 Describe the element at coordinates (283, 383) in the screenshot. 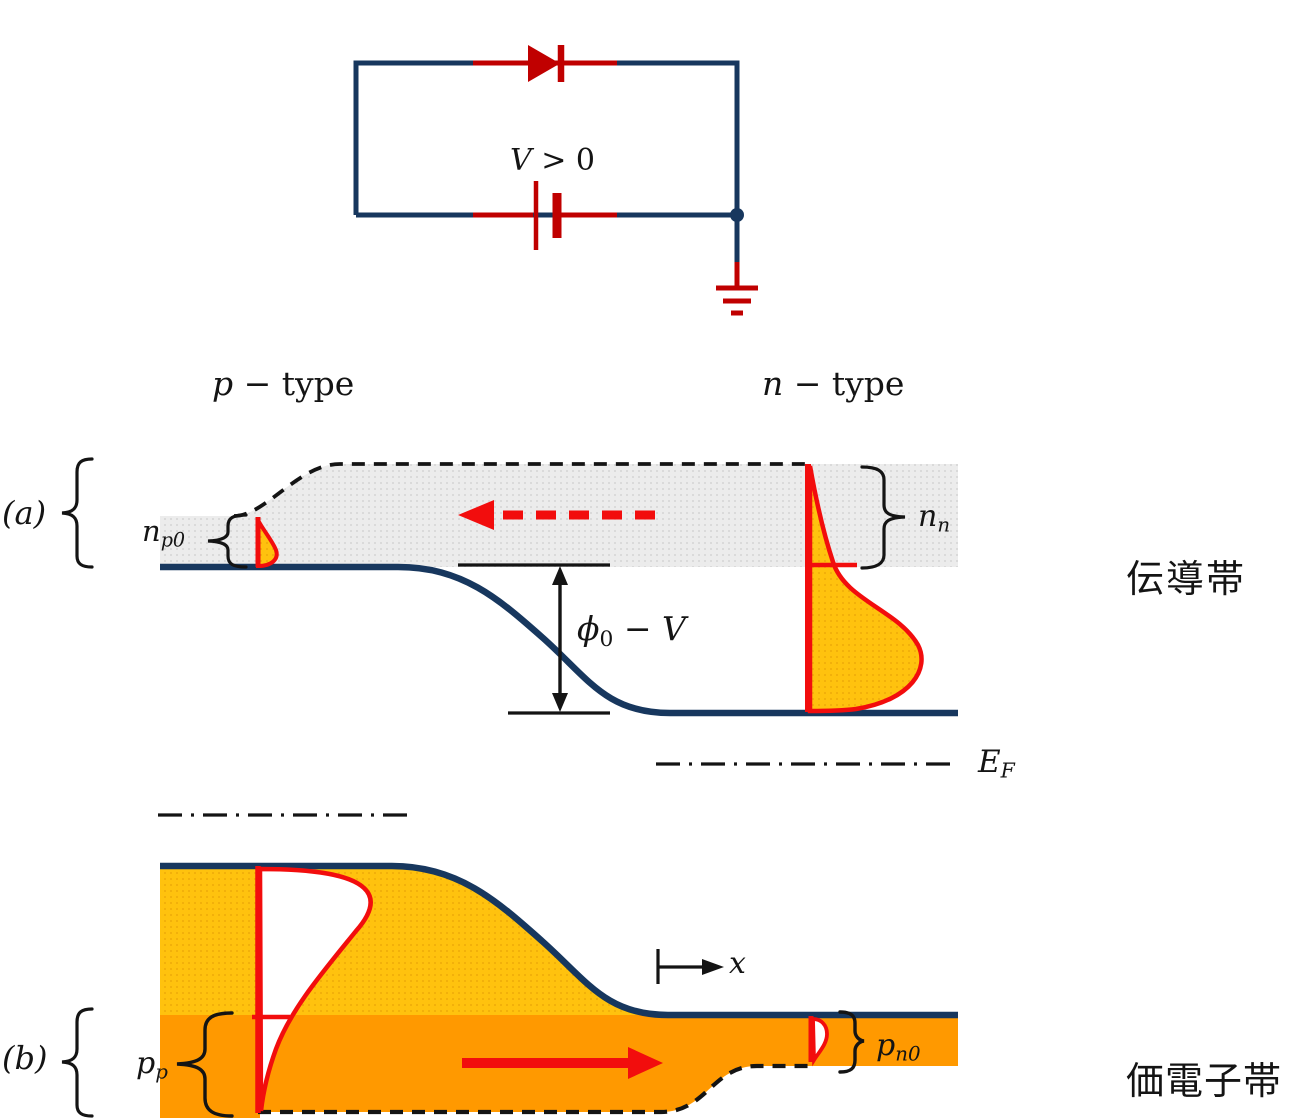

I see `p-type-label: p − type` at that location.